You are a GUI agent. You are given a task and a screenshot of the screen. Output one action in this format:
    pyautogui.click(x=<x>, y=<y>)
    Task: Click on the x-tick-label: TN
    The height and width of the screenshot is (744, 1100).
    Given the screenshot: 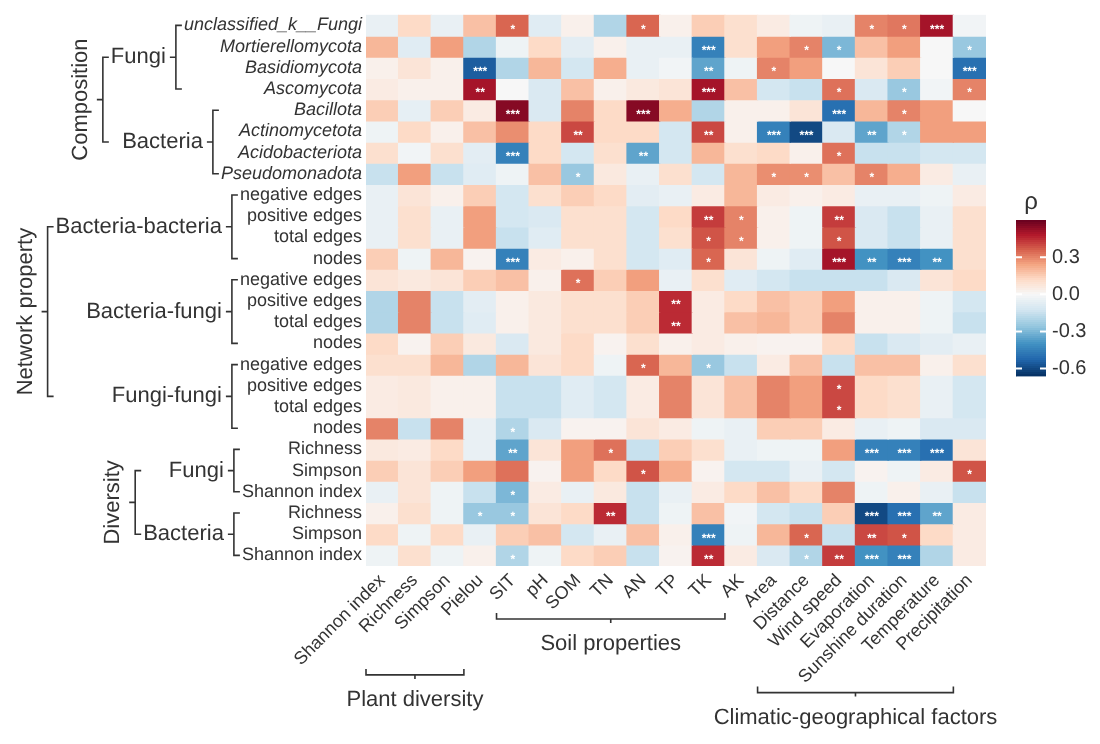 What is the action you would take?
    pyautogui.click(x=601, y=585)
    